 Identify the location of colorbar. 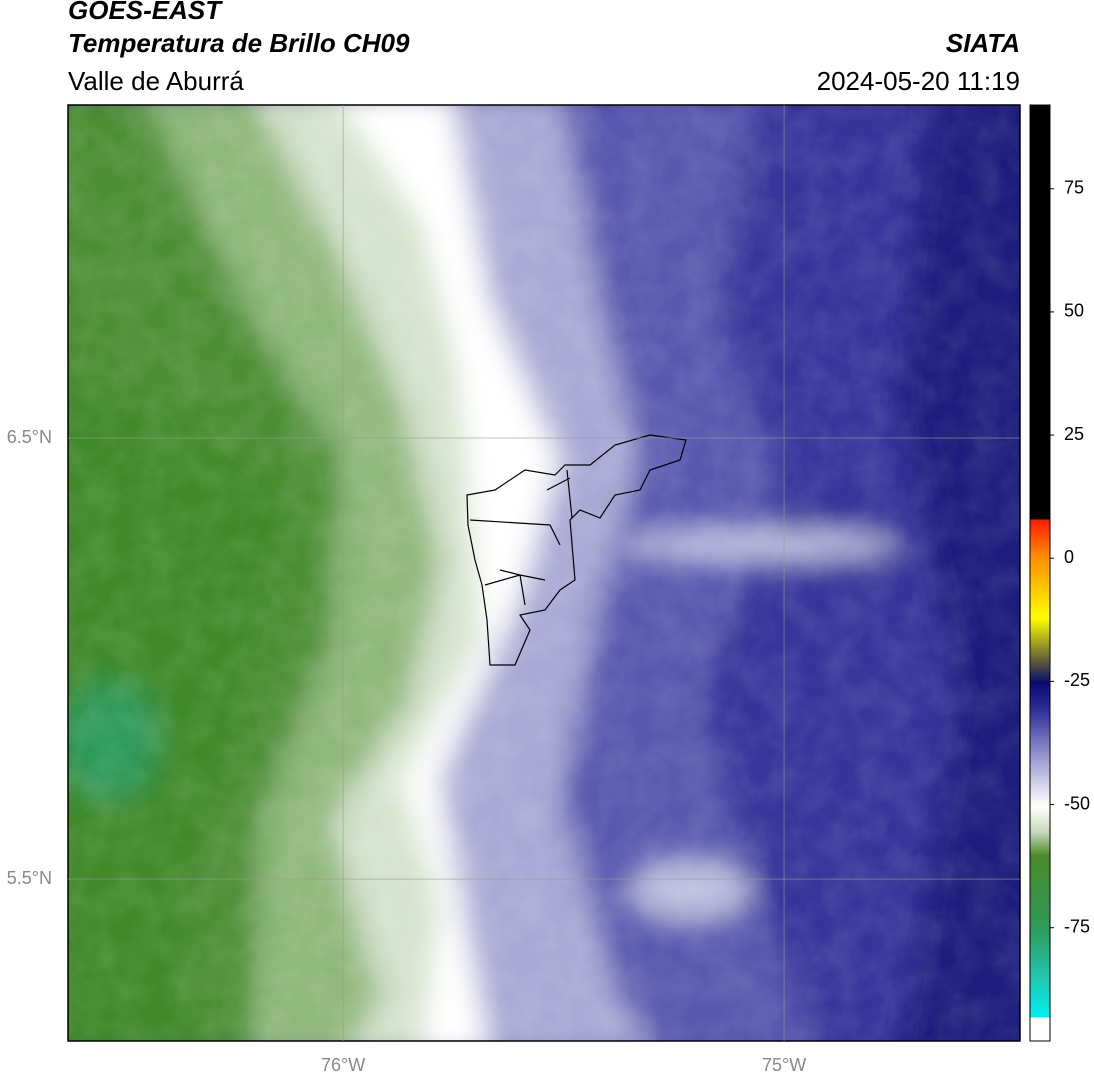
(1040, 573).